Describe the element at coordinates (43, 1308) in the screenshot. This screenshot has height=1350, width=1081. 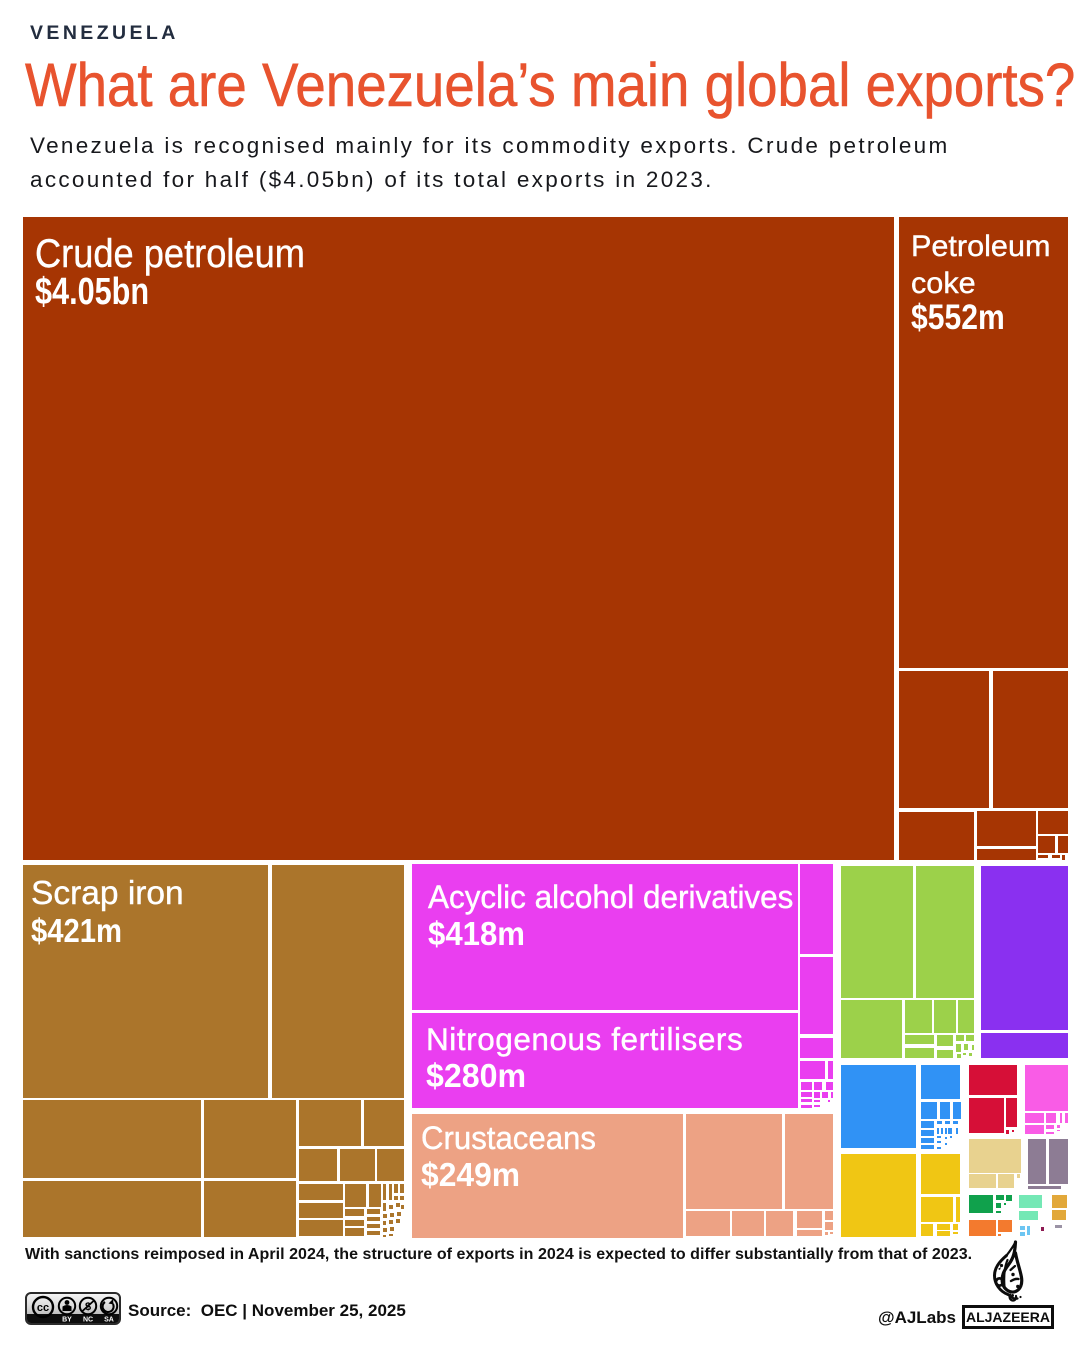
I see `svg-text: cc` at that location.